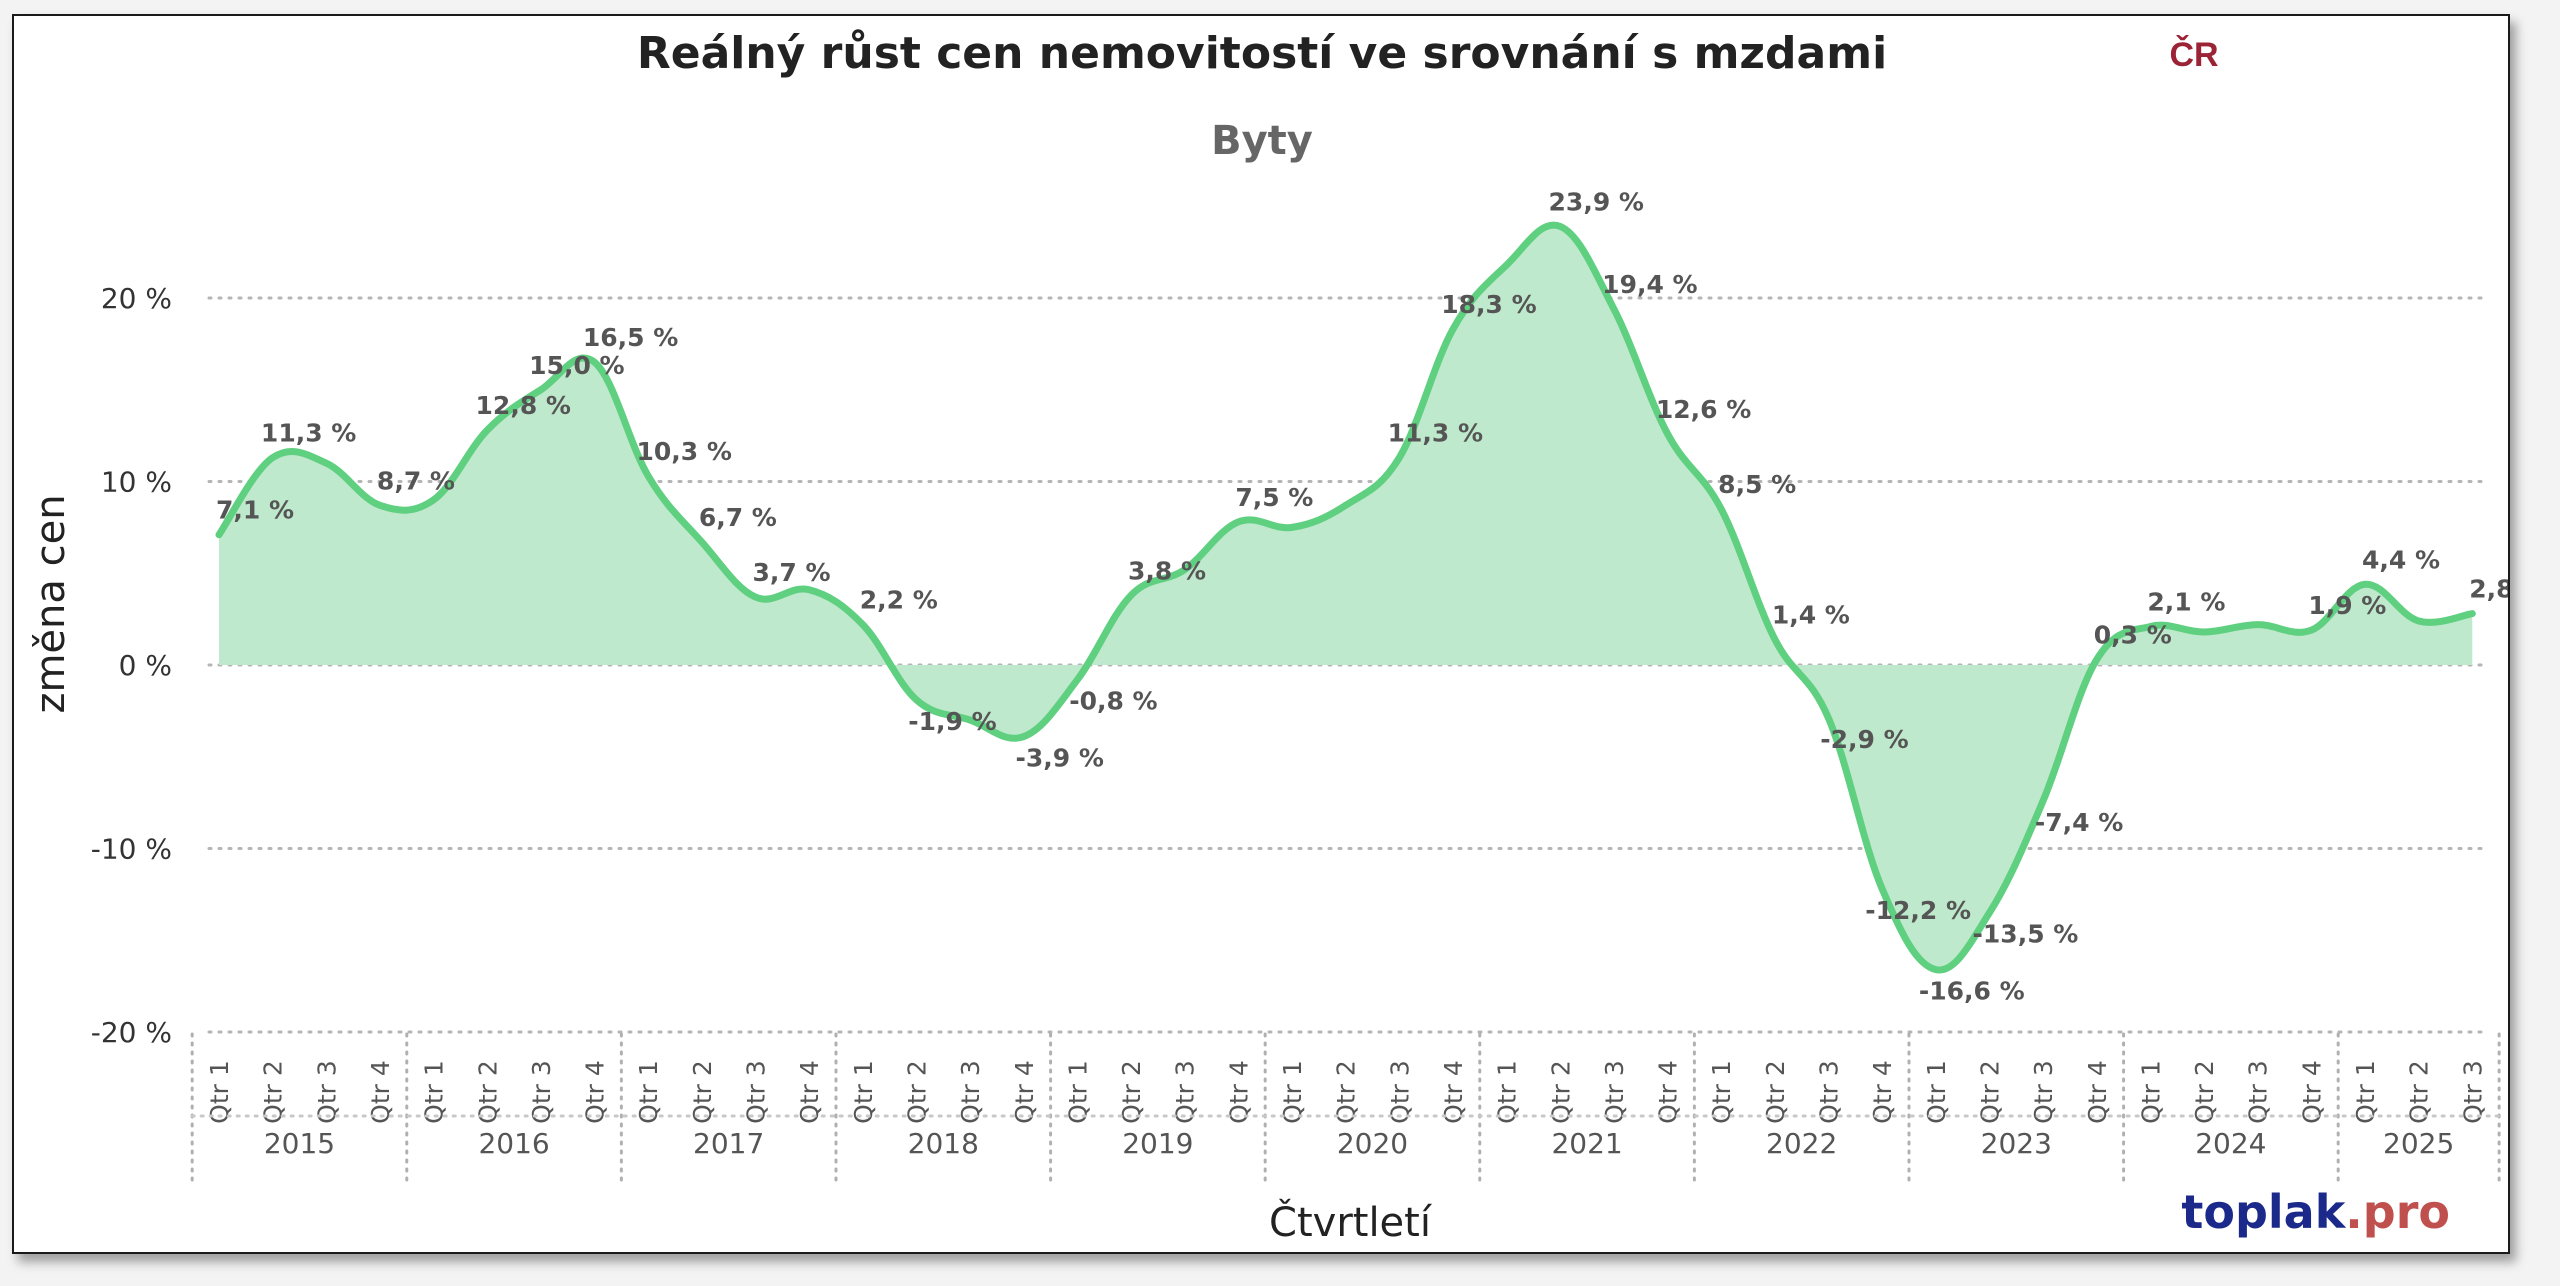 This screenshot has width=2560, height=1286. I want to click on year-tick-label: 2023, so click(2016, 1143).